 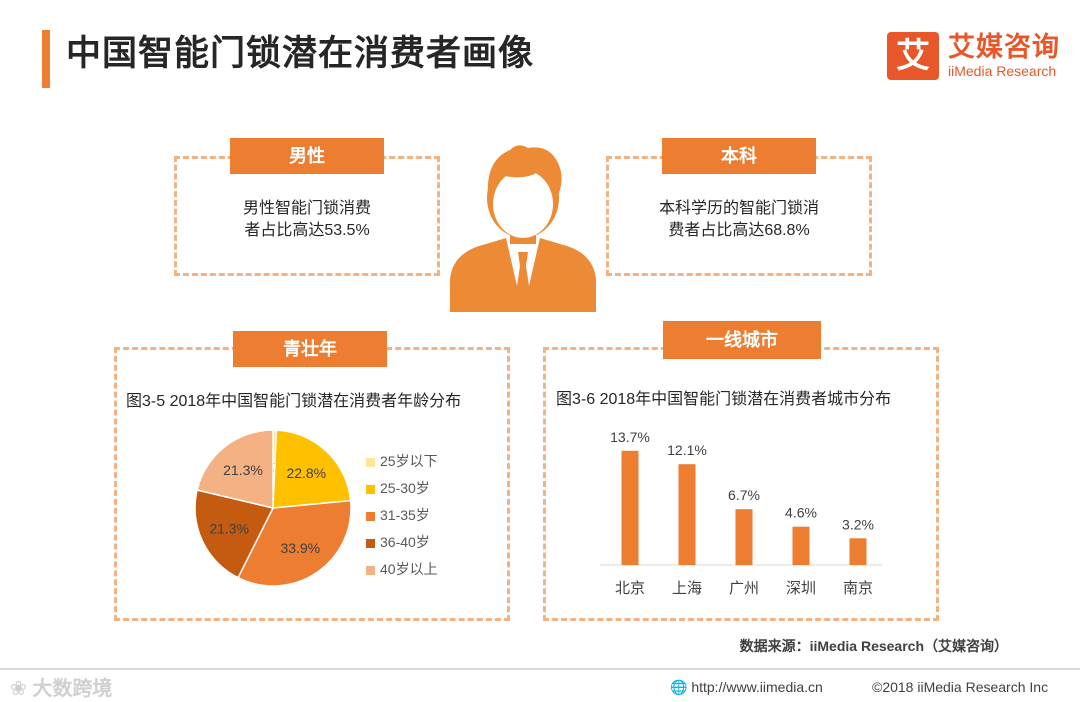 What do you see at coordinates (300, 53) in the screenshot?
I see `page-title: 中国智能门锁潜在消费者画像` at bounding box center [300, 53].